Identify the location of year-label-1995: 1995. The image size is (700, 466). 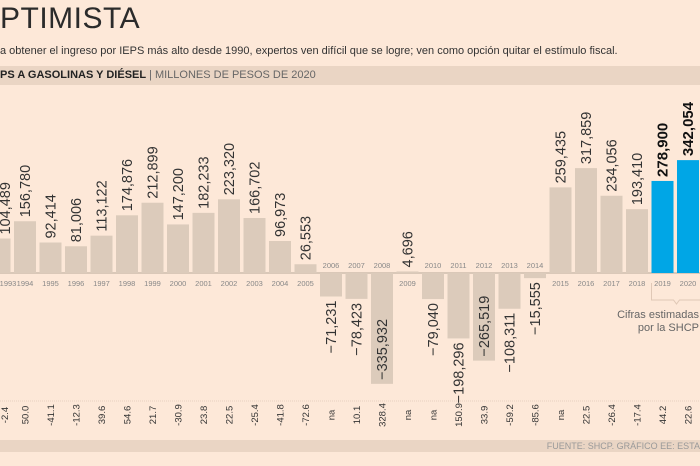
(50, 283).